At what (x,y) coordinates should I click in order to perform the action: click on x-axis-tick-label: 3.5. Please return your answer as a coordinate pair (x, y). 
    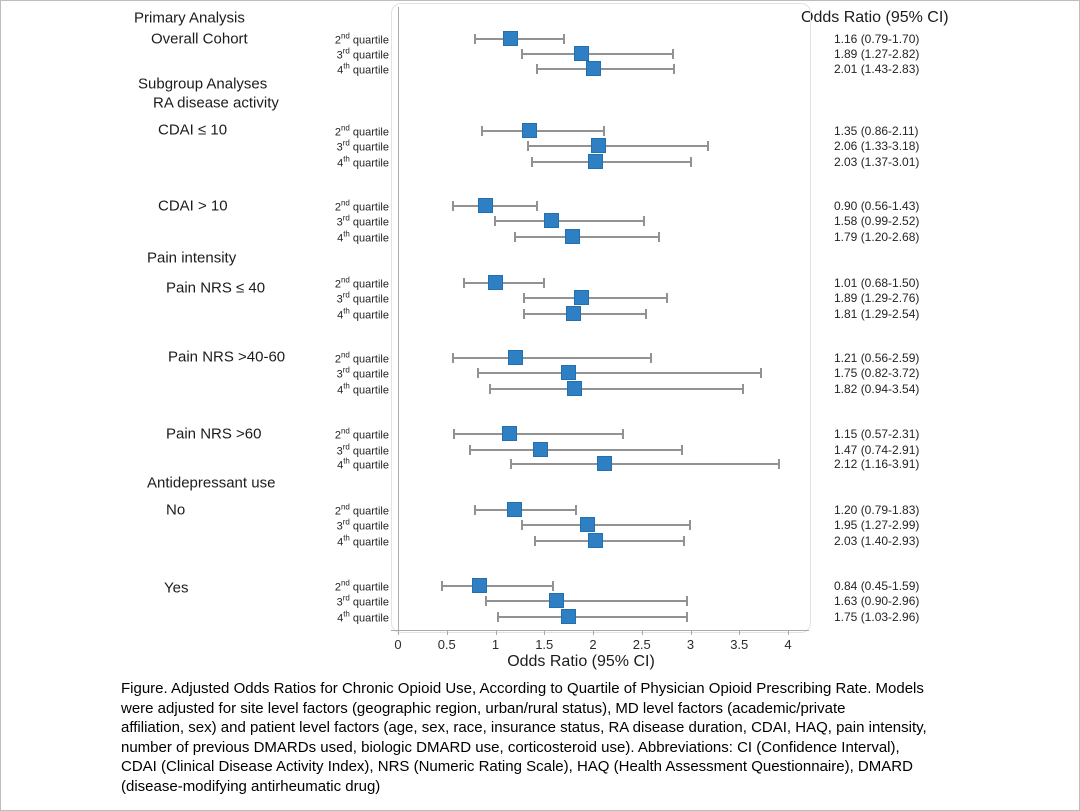
    Looking at the image, I should click on (739, 644).